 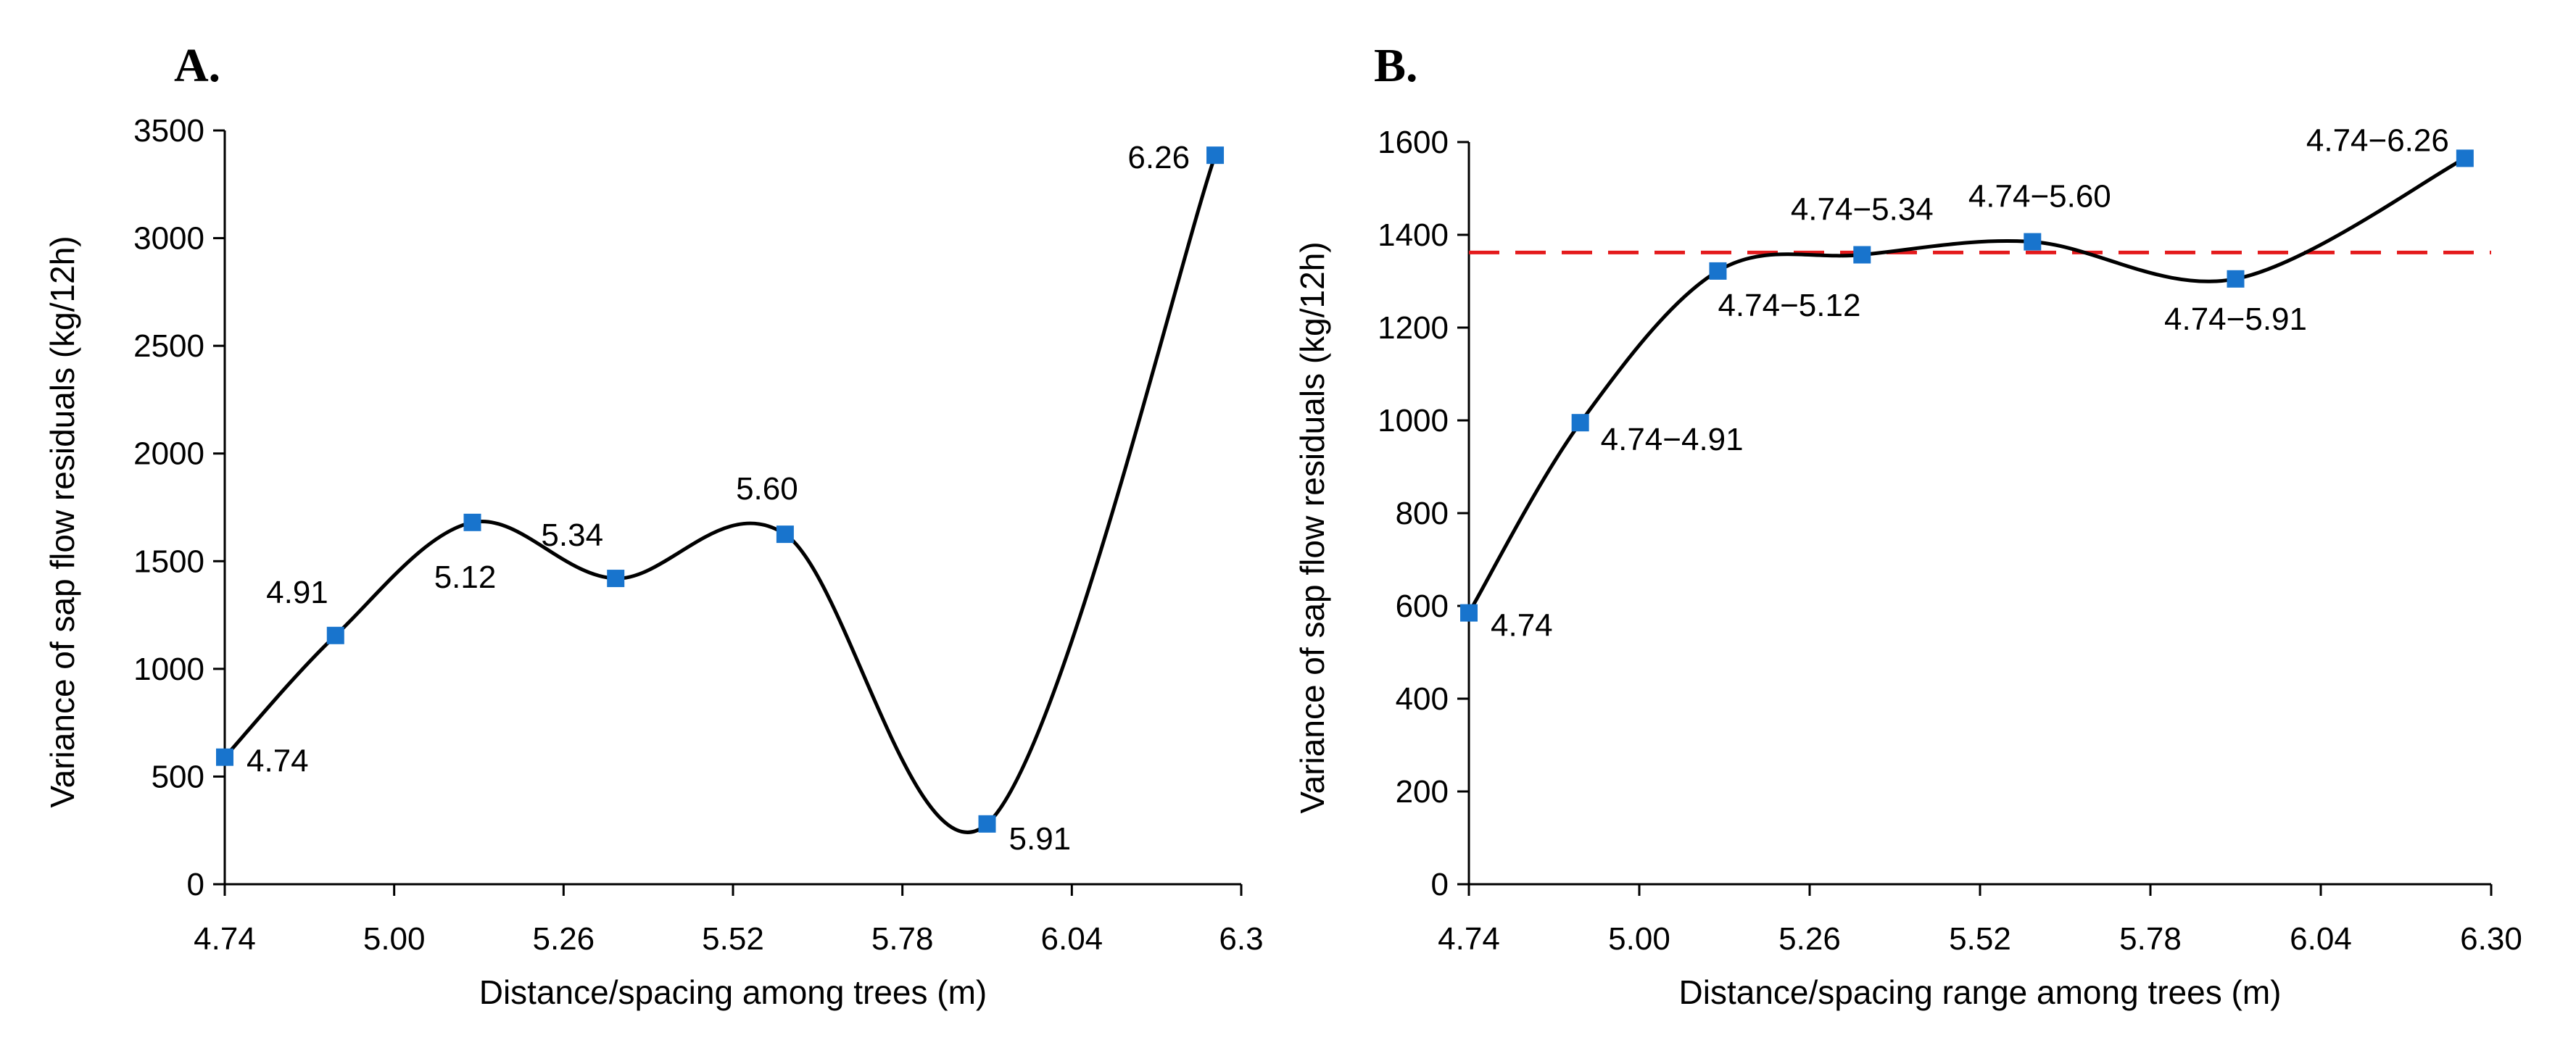 What do you see at coordinates (767, 489) in the screenshot?
I see `data-point-label: 5.60` at bounding box center [767, 489].